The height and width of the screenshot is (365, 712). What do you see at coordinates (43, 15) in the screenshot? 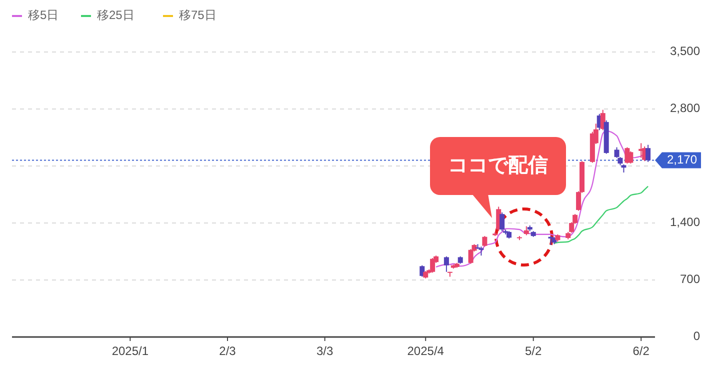
I see `legend-label: 移5日` at bounding box center [43, 15].